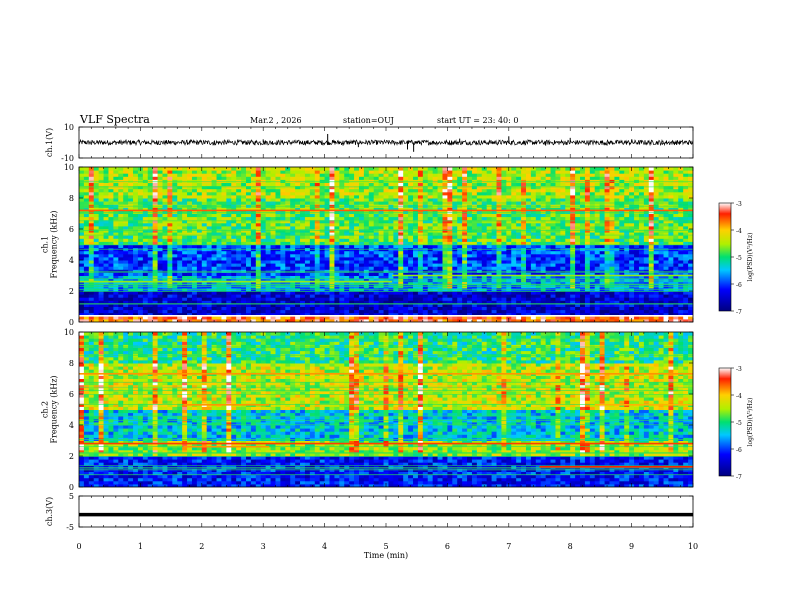 This screenshot has height=612, width=792. Describe the element at coordinates (276, 120) in the screenshot. I see `date-label: Mar.2 , 2026` at that location.